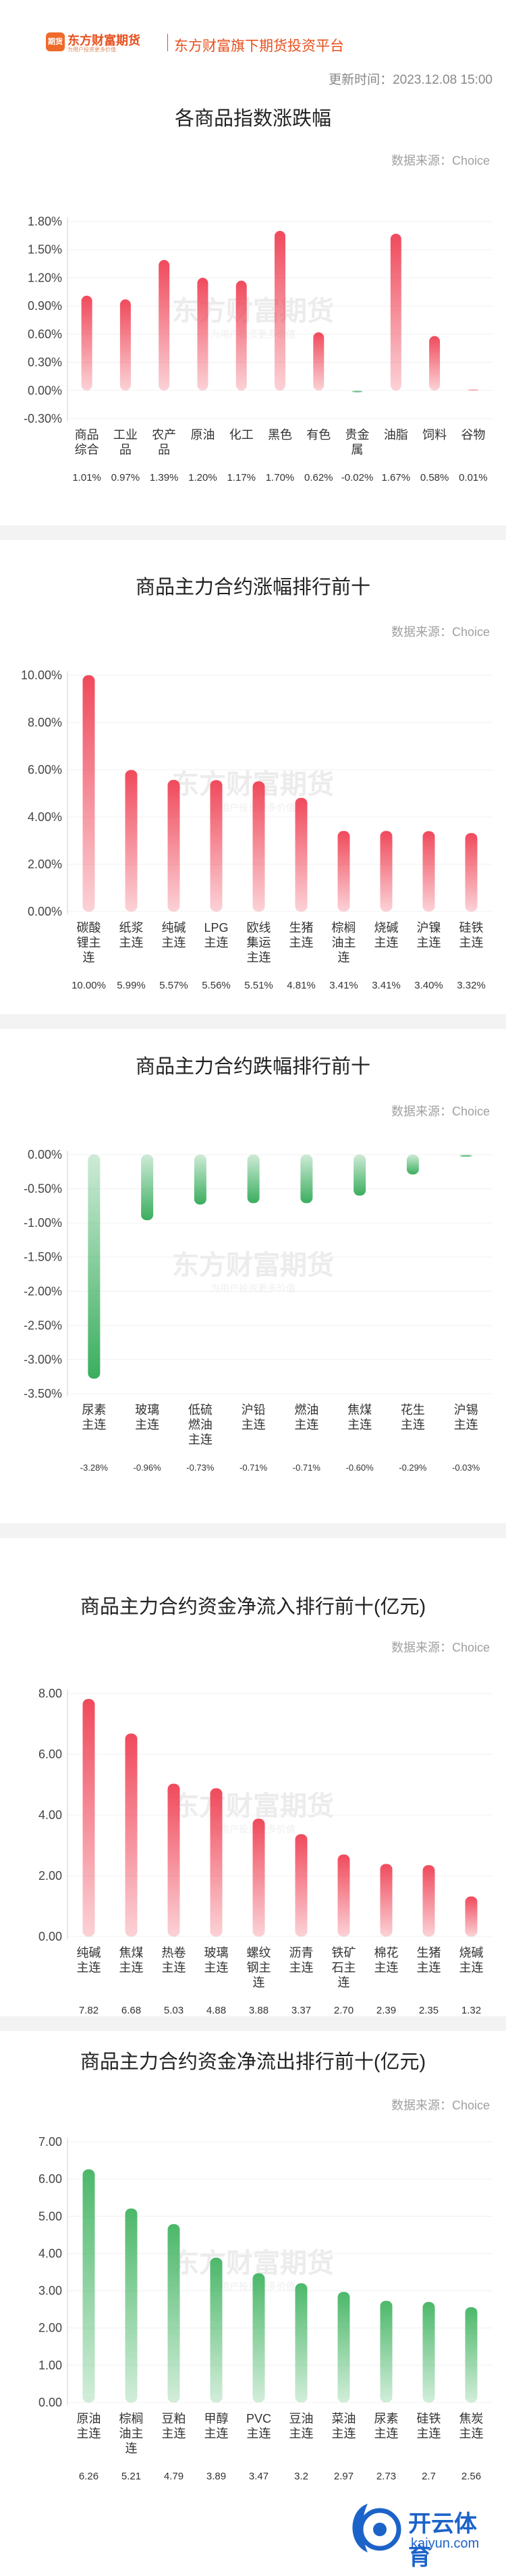 The height and width of the screenshot is (2576, 506). Describe the element at coordinates (357, 477) in the screenshot. I see `data-label: -0.02%` at that location.